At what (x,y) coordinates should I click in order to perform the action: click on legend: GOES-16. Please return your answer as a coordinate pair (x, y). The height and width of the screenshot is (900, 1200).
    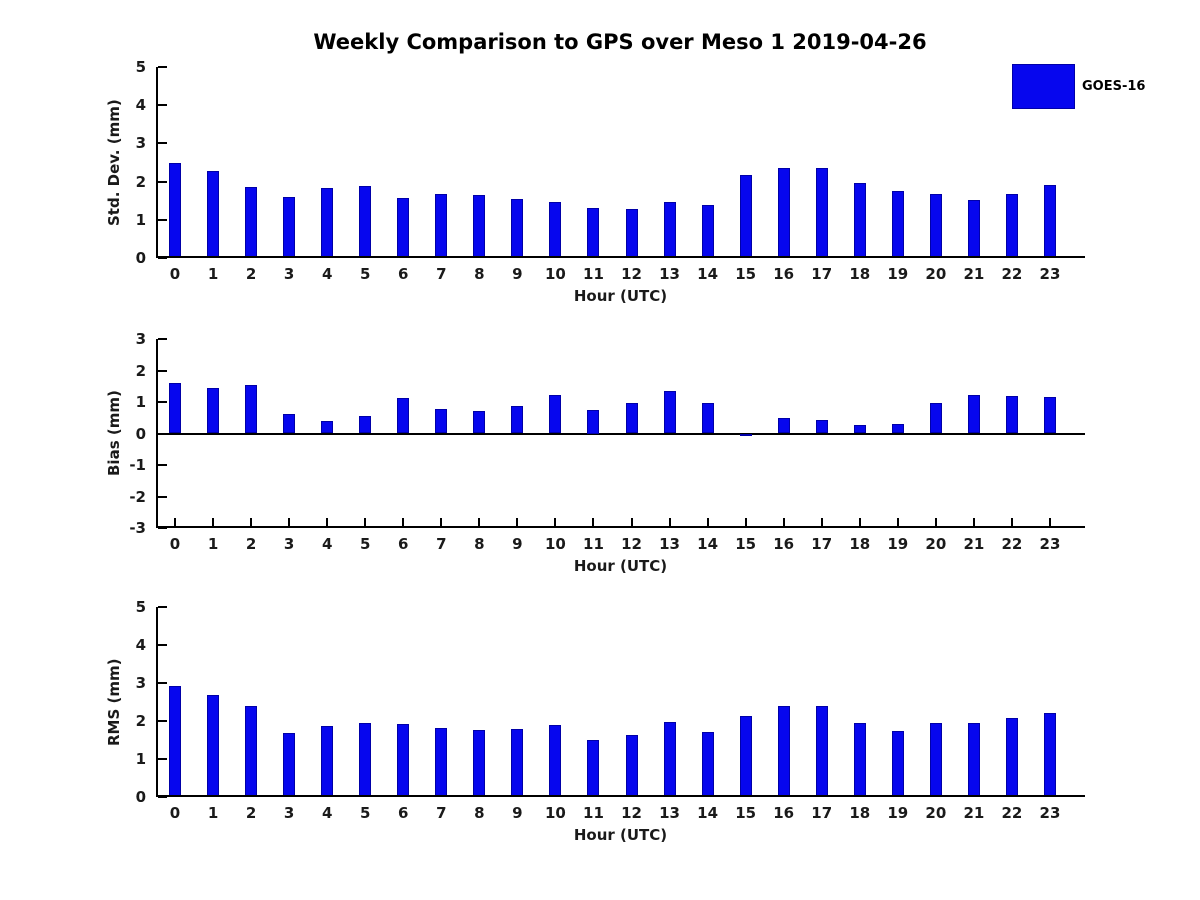
    Looking at the image, I should click on (1102, 89).